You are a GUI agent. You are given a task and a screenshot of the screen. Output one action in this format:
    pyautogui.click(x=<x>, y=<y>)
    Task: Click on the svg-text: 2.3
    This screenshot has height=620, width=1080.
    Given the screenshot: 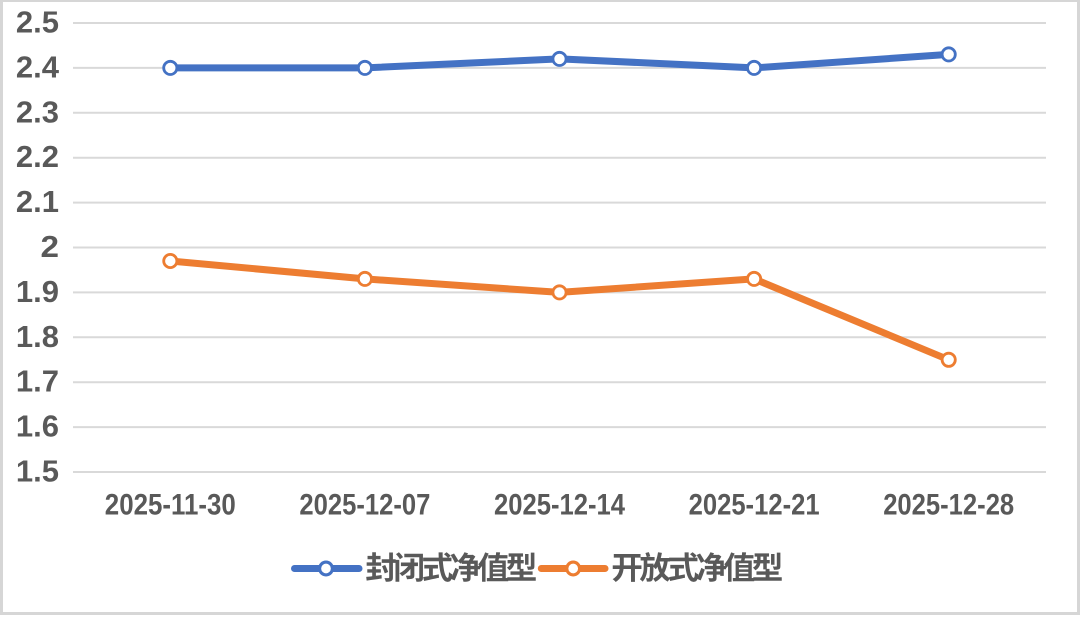 What is the action you would take?
    pyautogui.click(x=37, y=111)
    